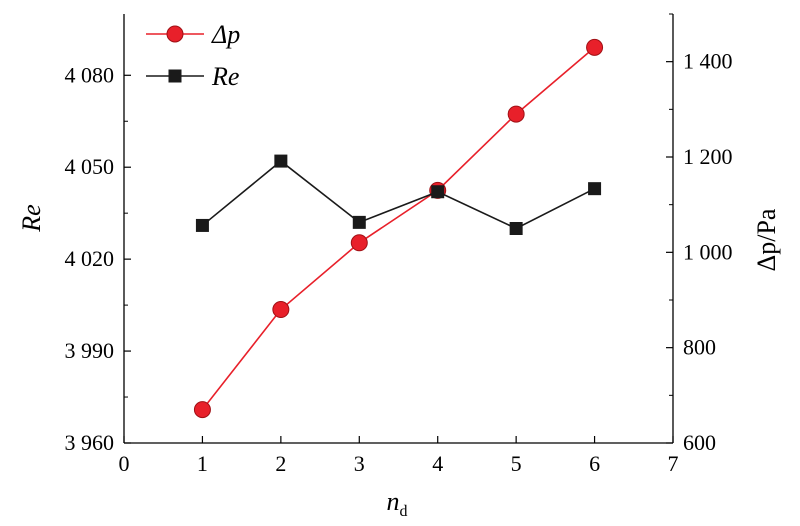  What do you see at coordinates (404, 511) in the screenshot?
I see `x-axis-title-sub: d` at bounding box center [404, 511].